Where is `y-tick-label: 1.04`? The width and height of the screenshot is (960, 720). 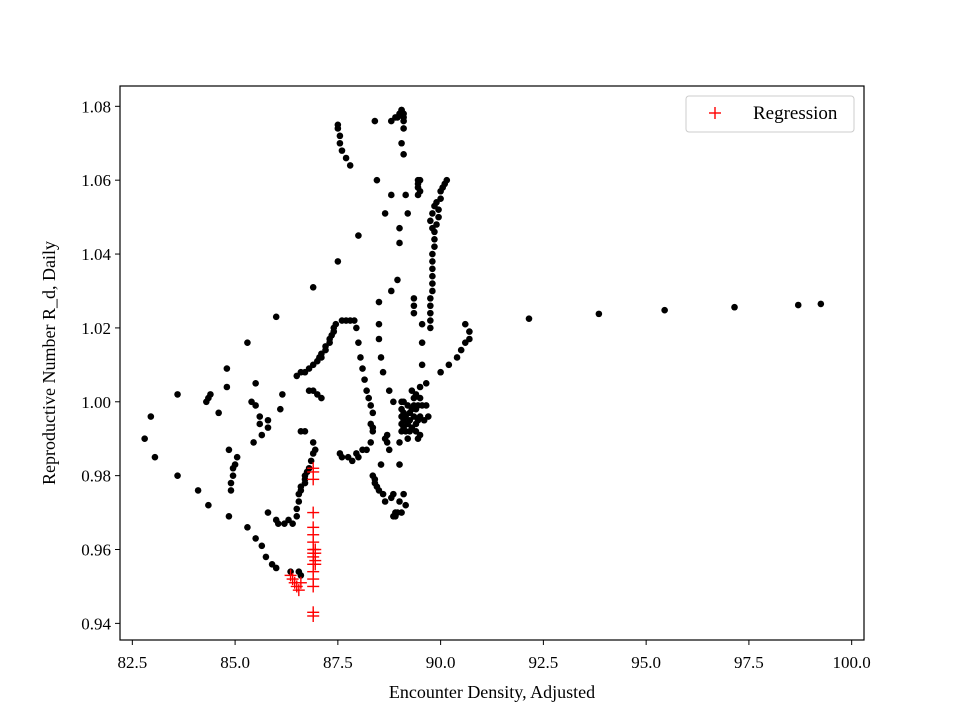 y-tick-label: 1.04 is located at coordinates (96, 254).